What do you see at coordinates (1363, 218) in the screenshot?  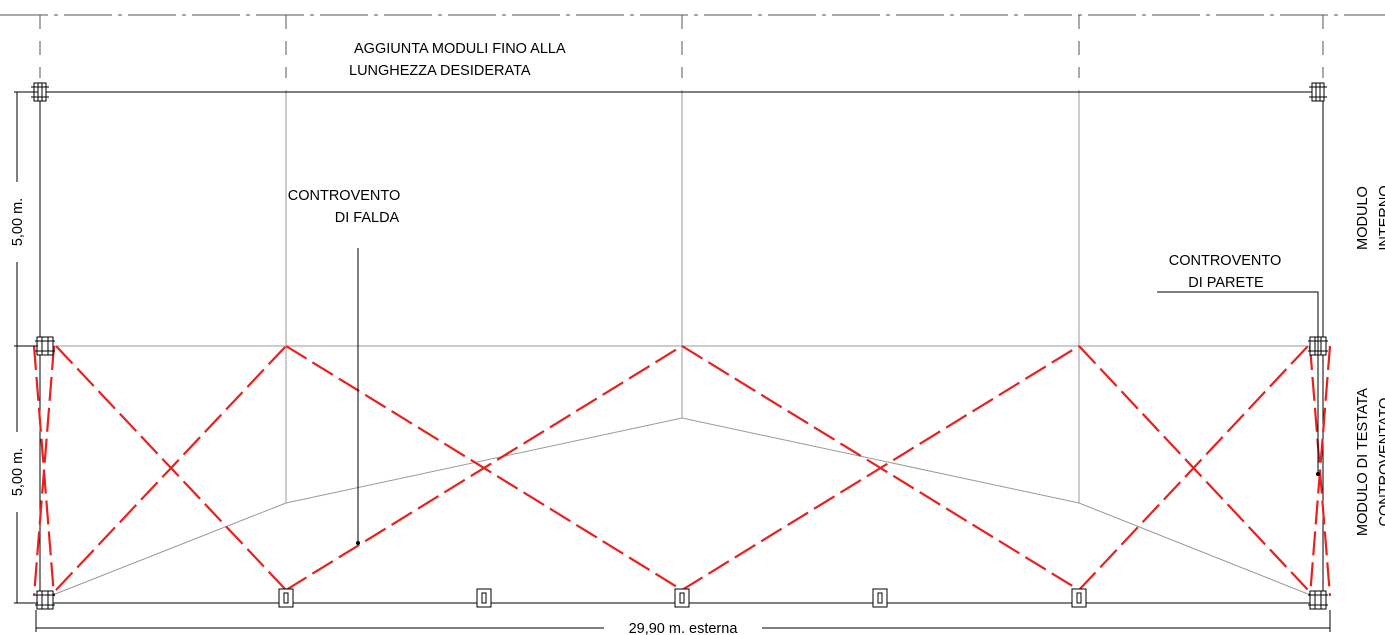 I see `module-internal-line1: MODULO` at bounding box center [1363, 218].